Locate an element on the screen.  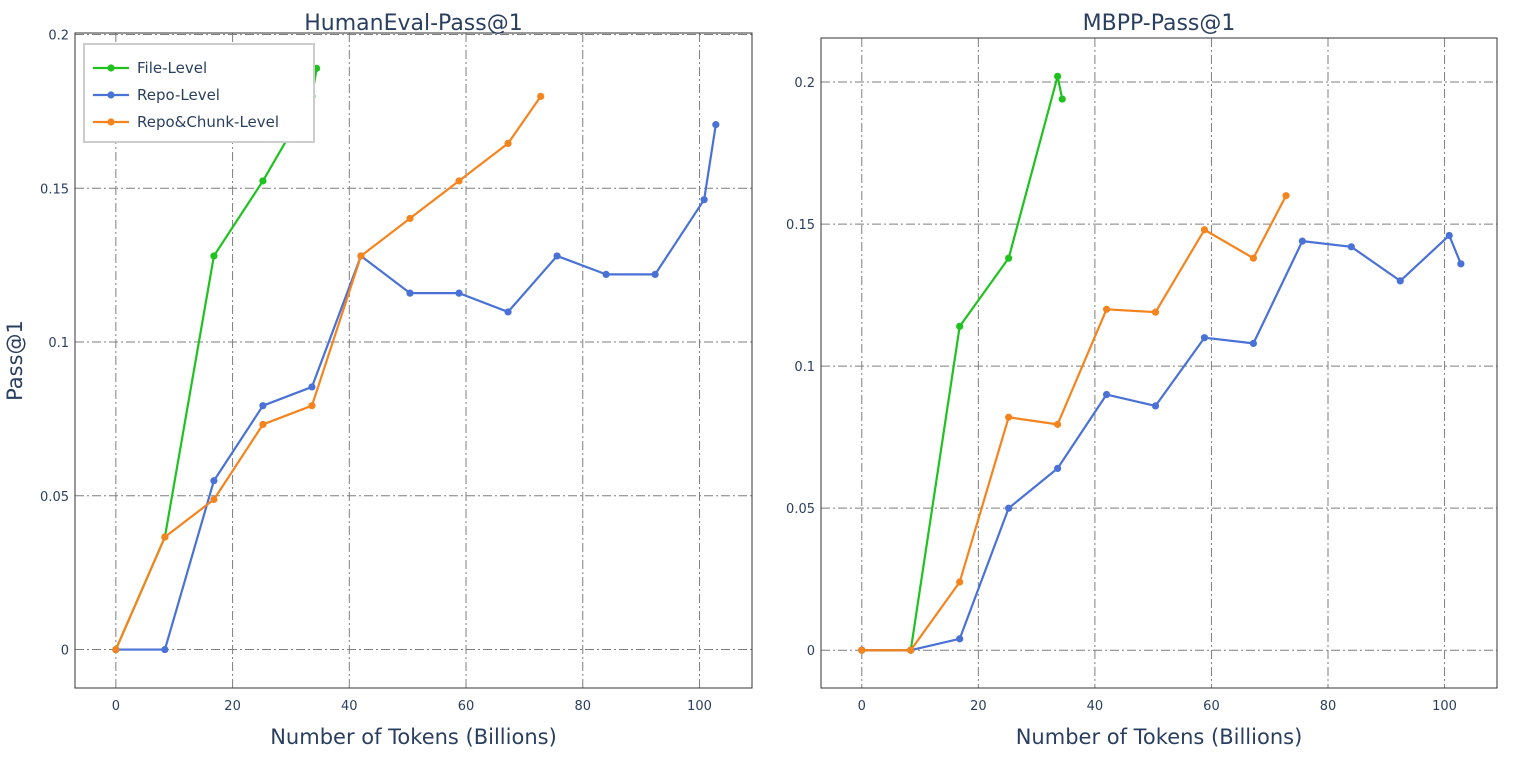
chart-title: MBPP-Pass@1 is located at coordinates (1159, 23).